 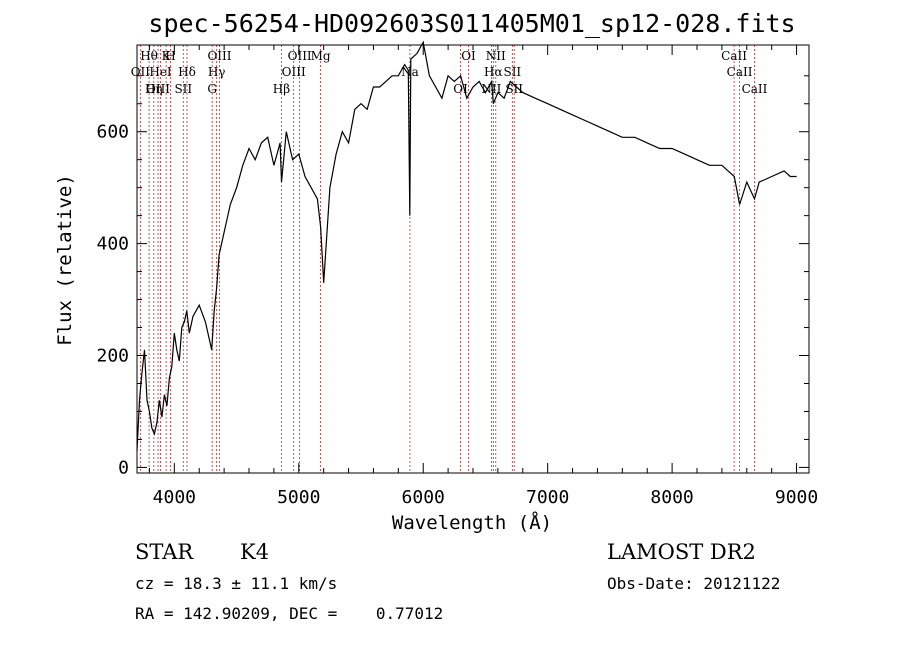 What do you see at coordinates (298, 497) in the screenshot?
I see `x-tick-label: 5000` at bounding box center [298, 497].